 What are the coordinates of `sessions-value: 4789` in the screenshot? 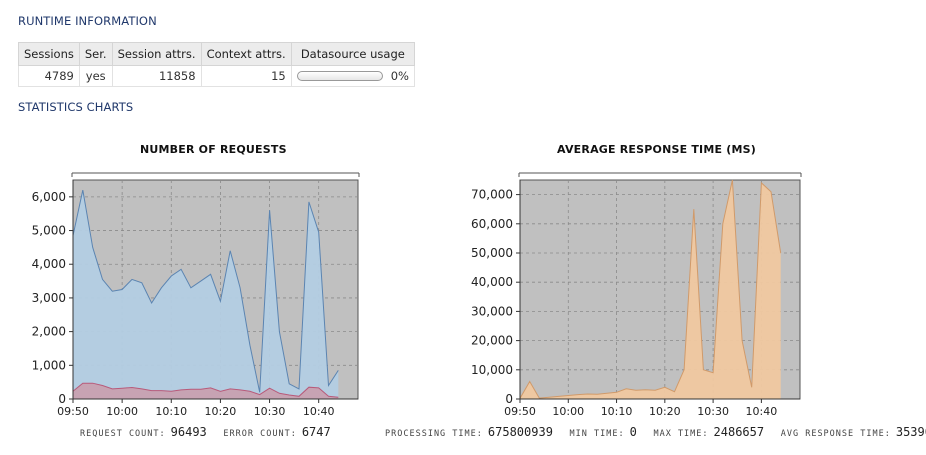 It's located at (49, 76).